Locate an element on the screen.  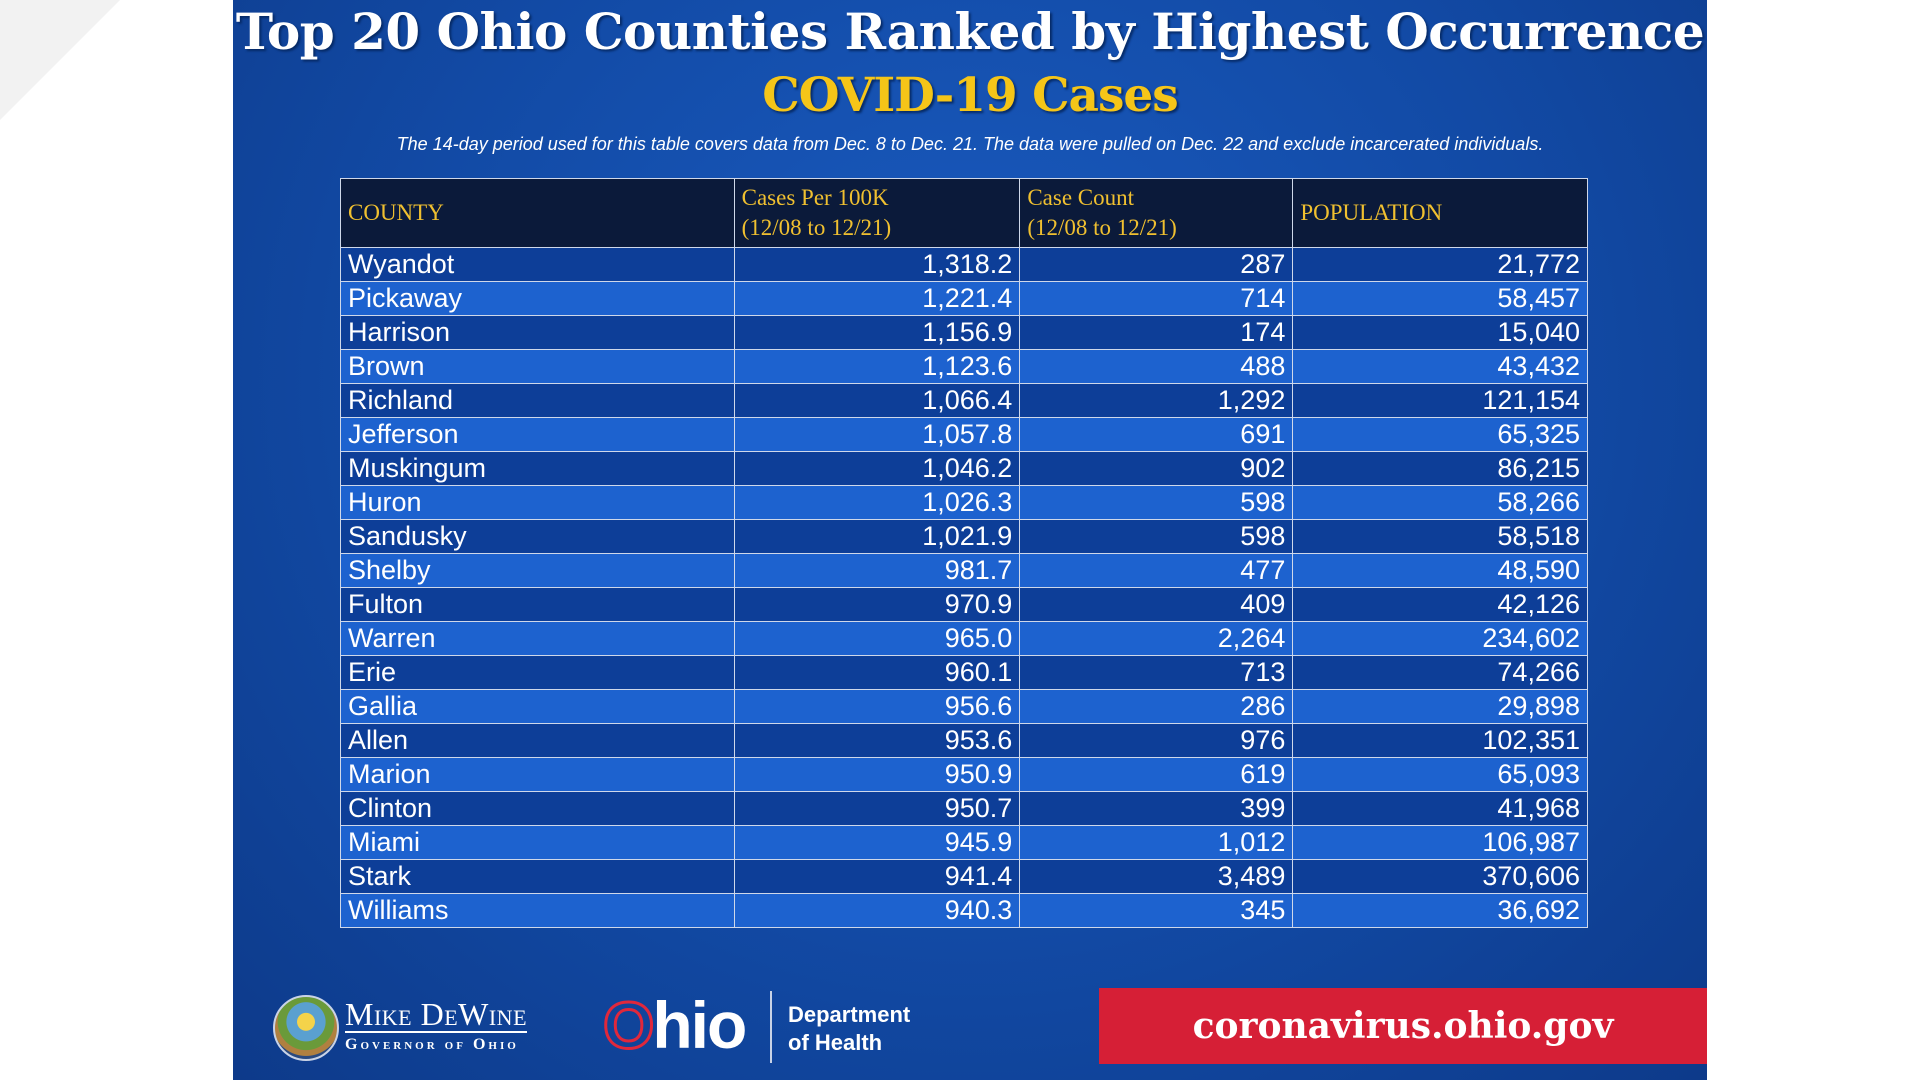
column-header: COUNTY is located at coordinates (537, 213).